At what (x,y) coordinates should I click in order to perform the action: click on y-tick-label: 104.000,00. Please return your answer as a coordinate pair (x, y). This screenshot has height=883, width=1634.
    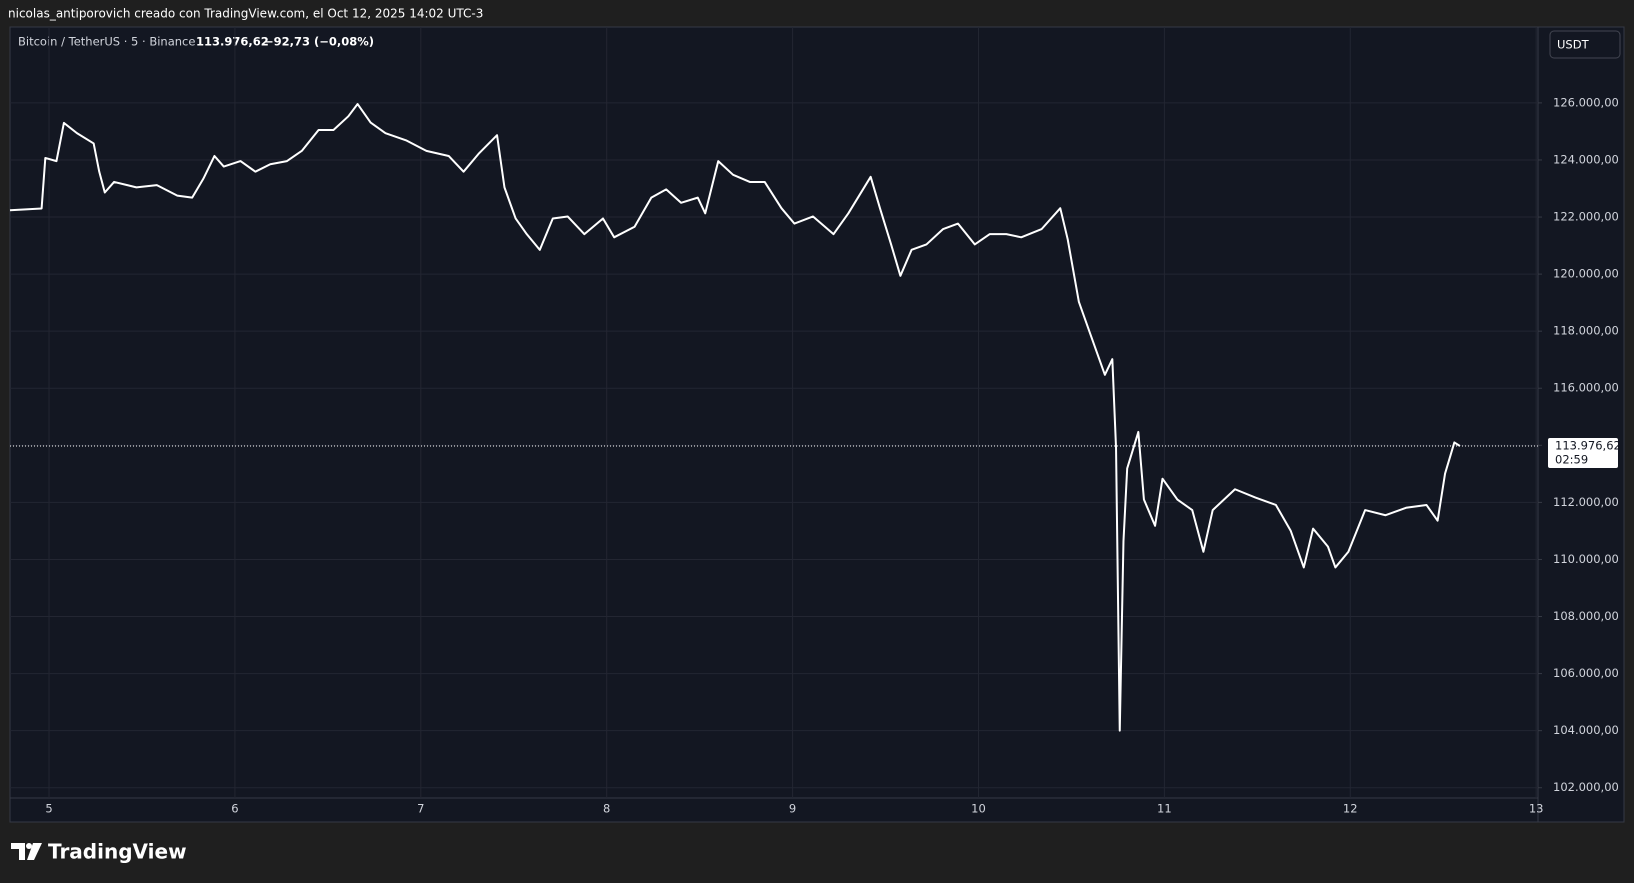
    Looking at the image, I should click on (1586, 730).